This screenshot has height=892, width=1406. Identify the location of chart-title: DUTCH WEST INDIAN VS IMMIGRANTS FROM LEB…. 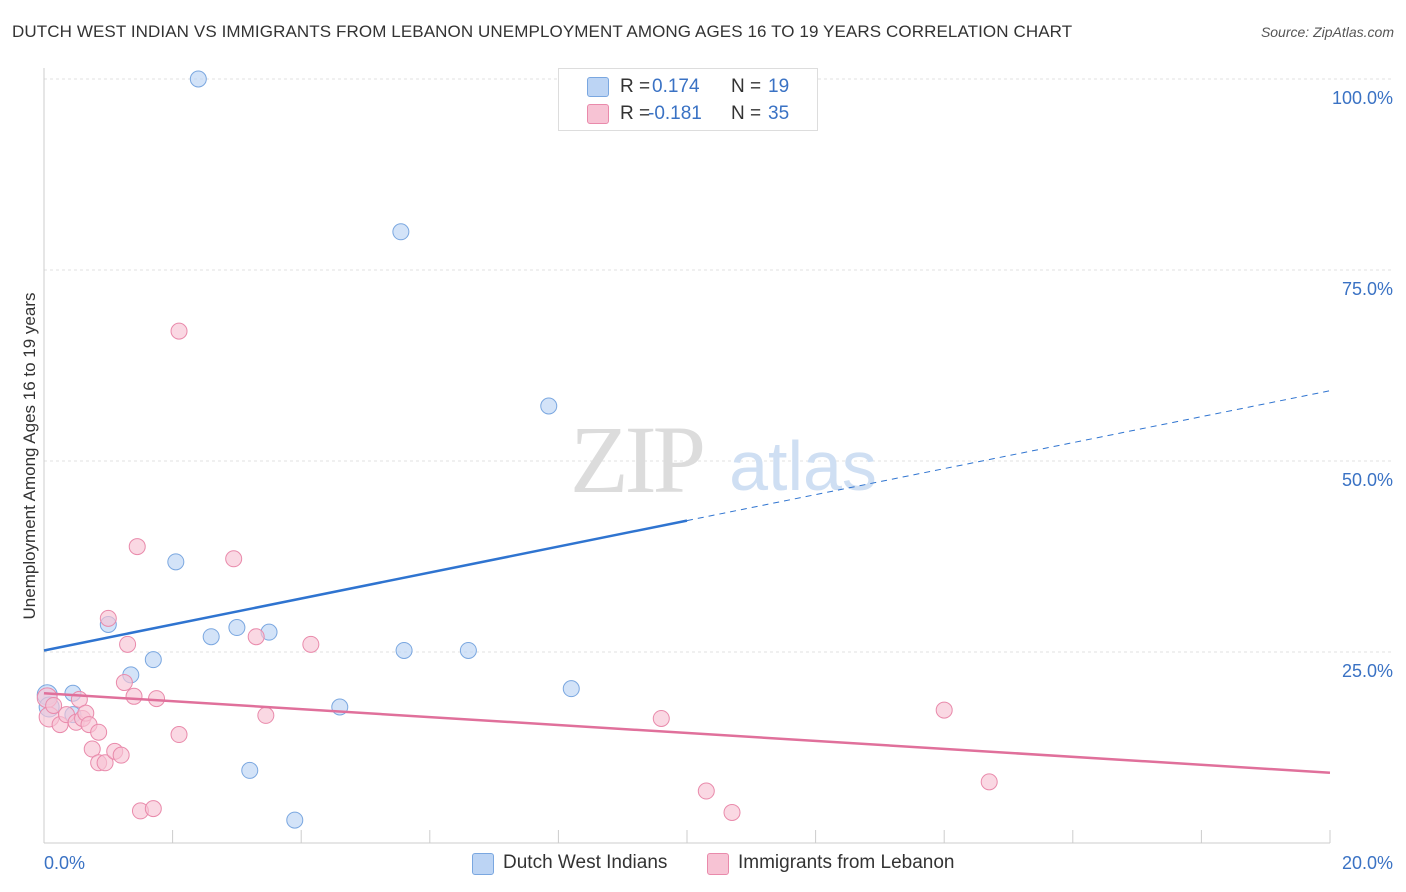
(542, 31).